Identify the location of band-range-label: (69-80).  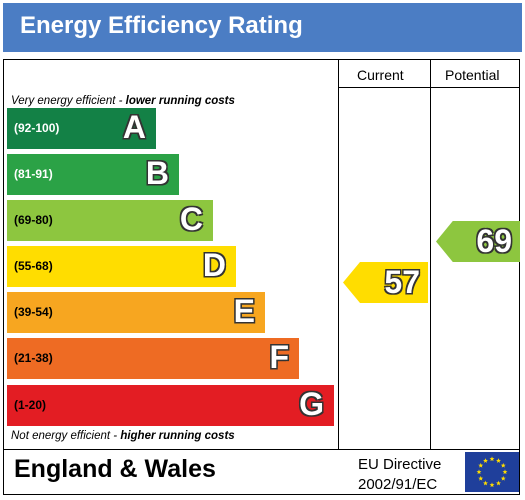
(33, 220).